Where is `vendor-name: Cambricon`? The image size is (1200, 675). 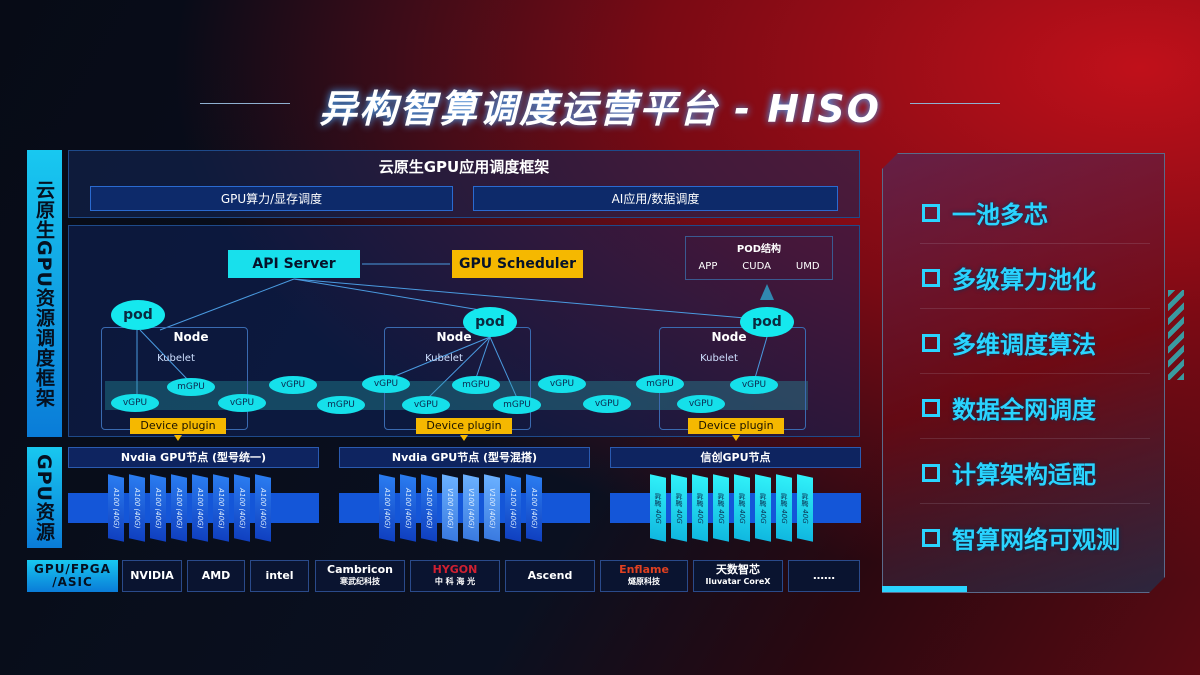
vendor-name: Cambricon is located at coordinates (360, 569).